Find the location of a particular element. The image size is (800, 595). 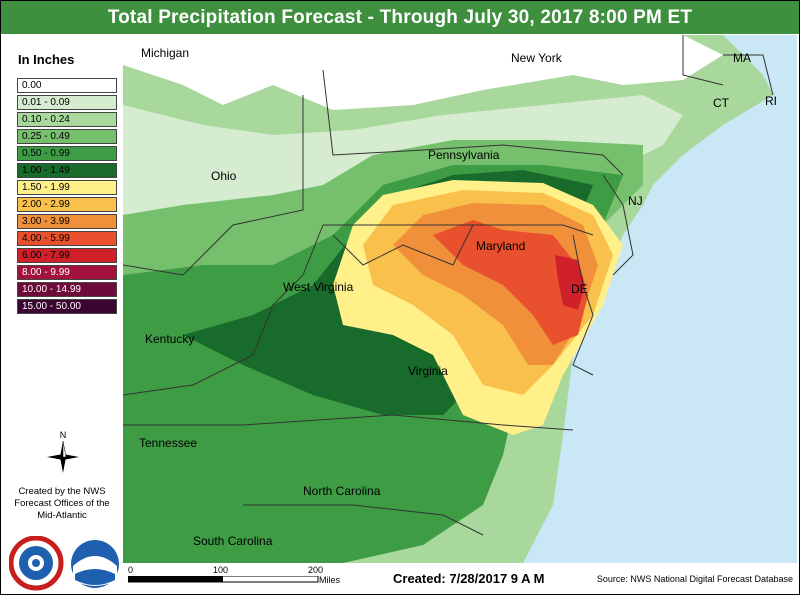

legend-row: 3.00 - 3.99 is located at coordinates (67, 221).